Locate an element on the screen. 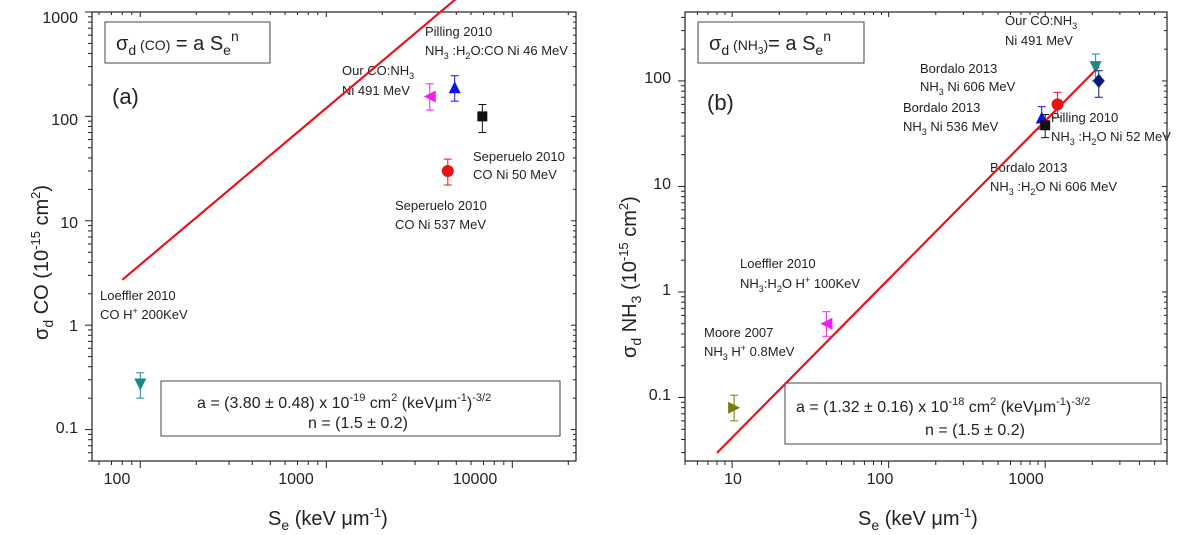 The width and height of the screenshot is (1183, 535). a-fit-line2: n = (1.5 ± 0.2) is located at coordinates (358, 423).